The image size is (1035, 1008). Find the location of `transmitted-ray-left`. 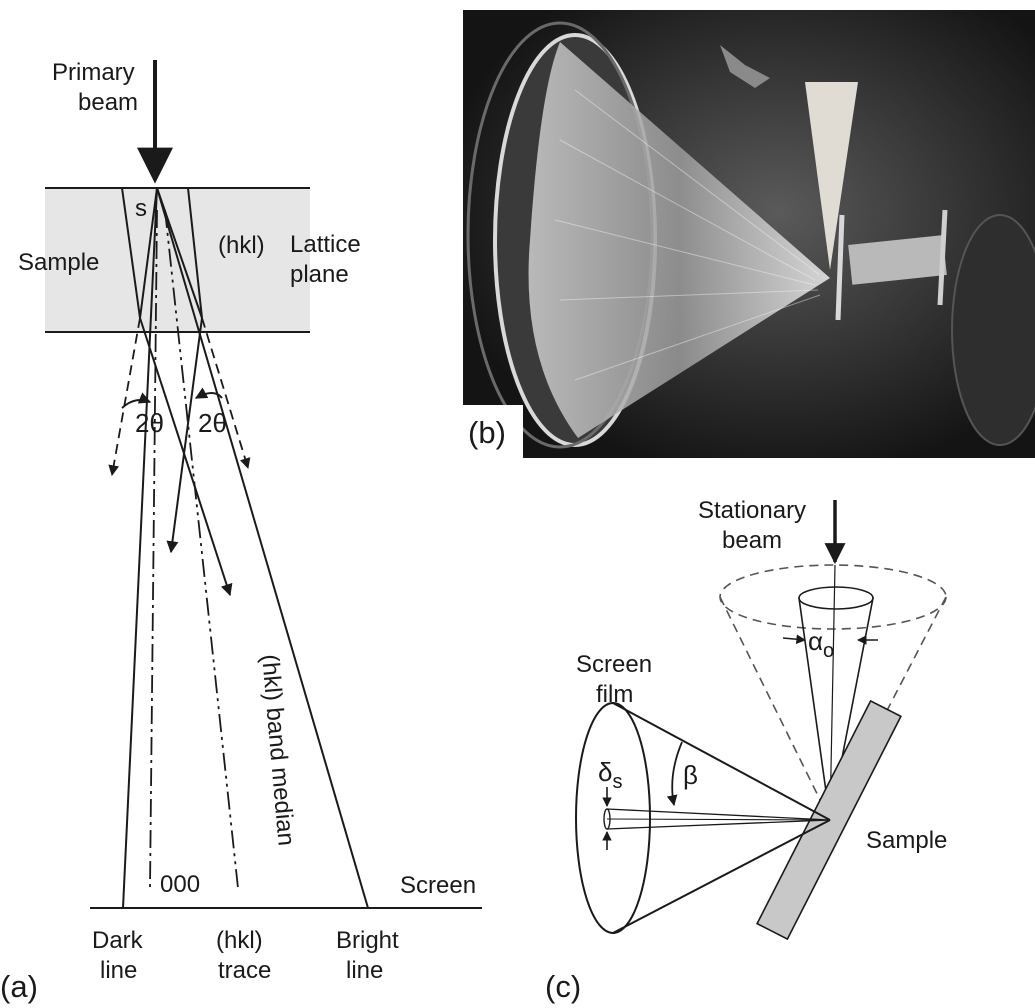

transmitted-ray-left is located at coordinates (124, 397).